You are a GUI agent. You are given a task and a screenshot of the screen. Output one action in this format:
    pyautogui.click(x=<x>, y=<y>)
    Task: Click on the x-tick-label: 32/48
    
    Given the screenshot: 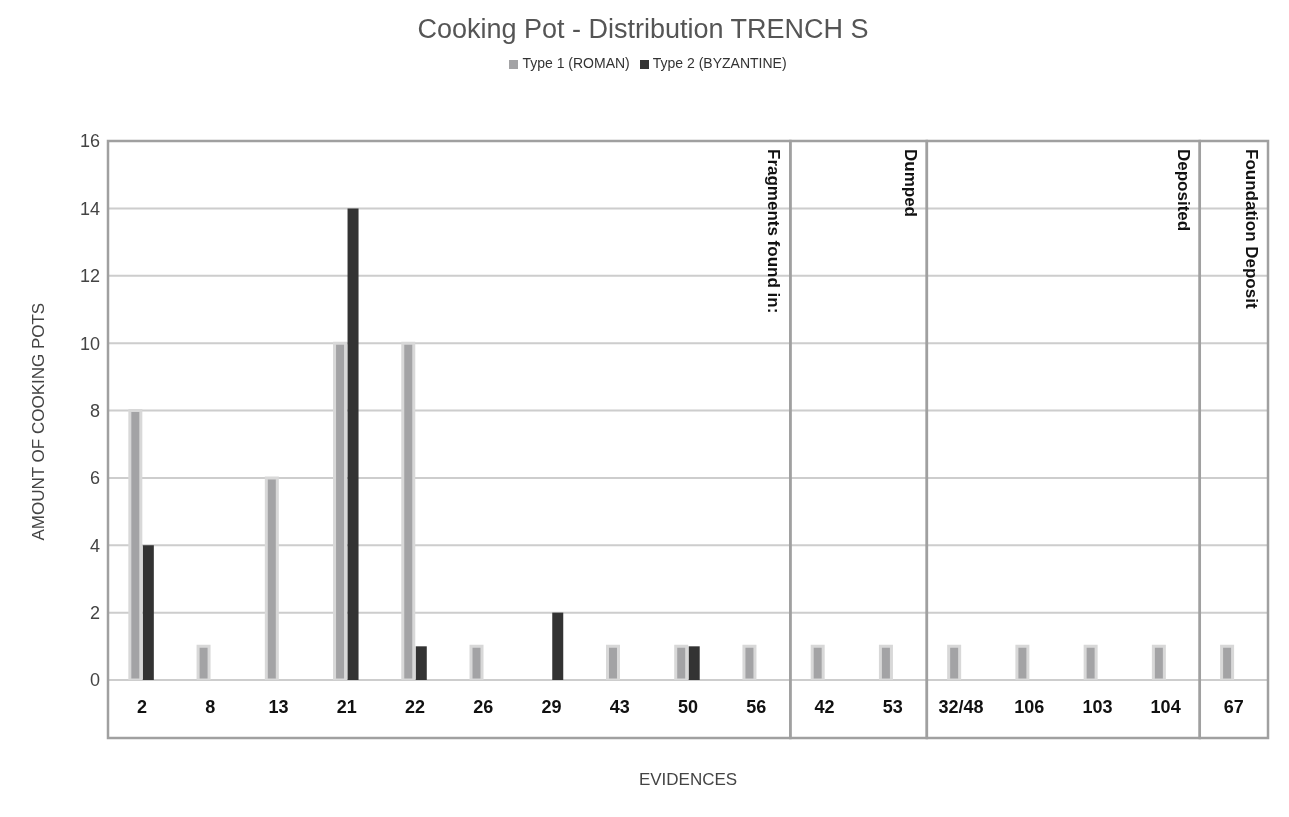 What is the action you would take?
    pyautogui.click(x=961, y=706)
    